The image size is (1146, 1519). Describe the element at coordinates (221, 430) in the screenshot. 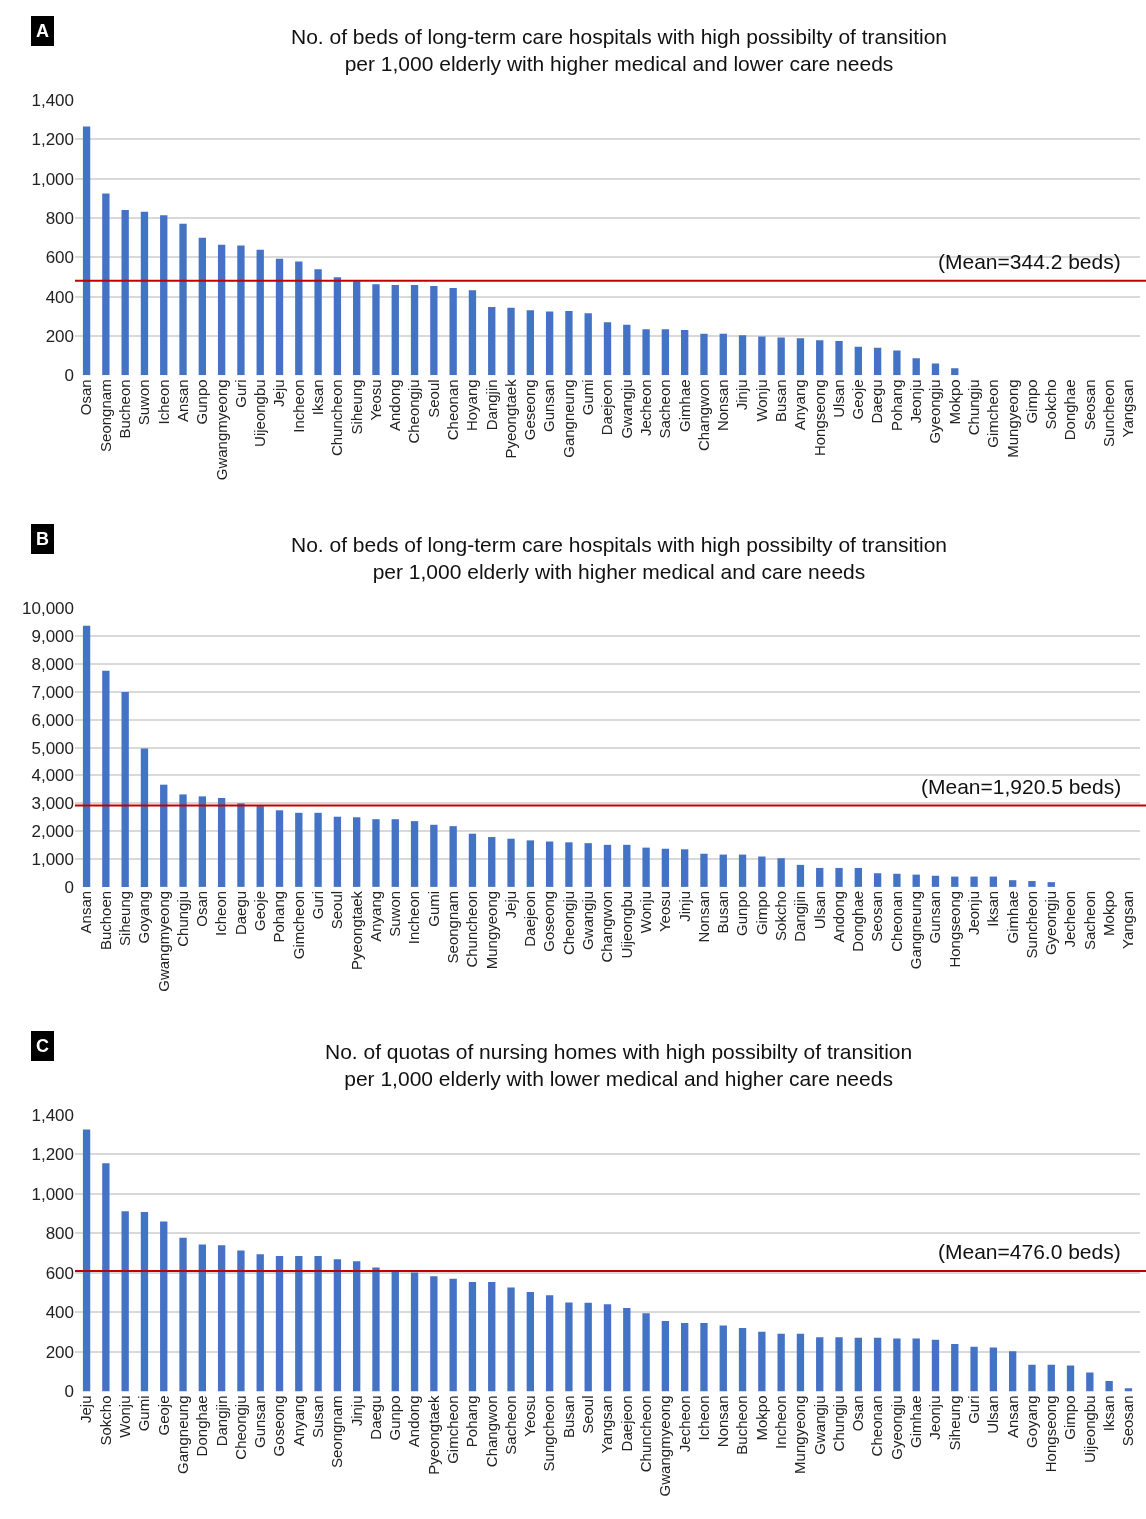

I see `x-tick-label: Gwangmyeong` at that location.